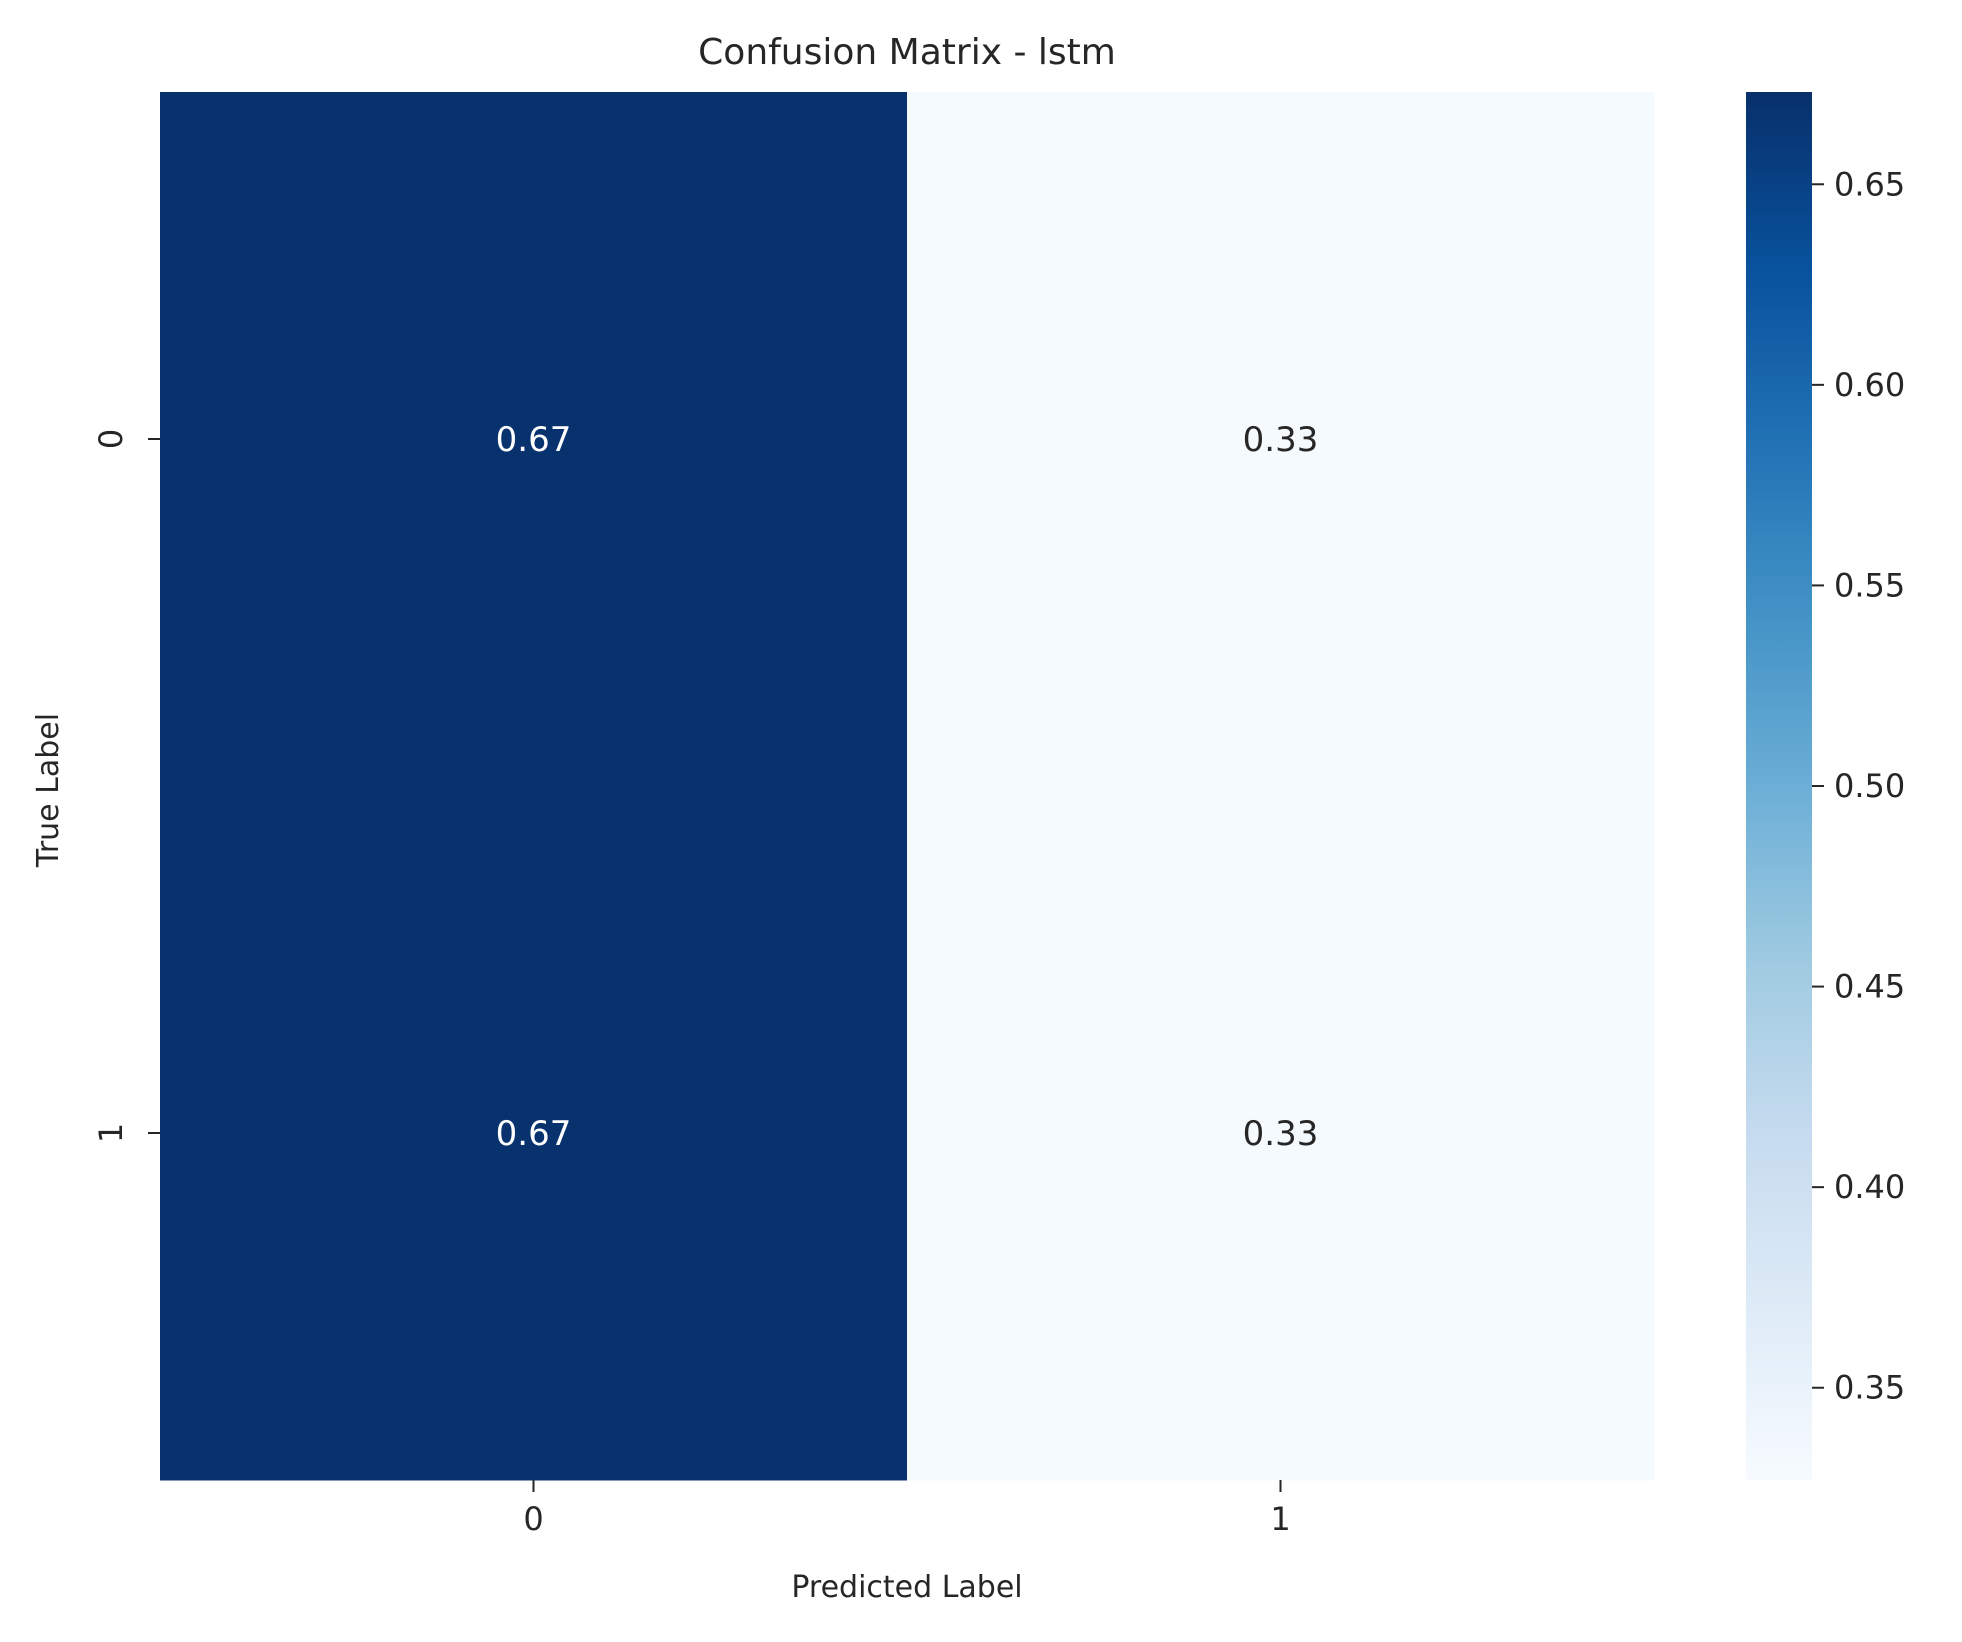 The width and height of the screenshot is (1962, 1642). Describe the element at coordinates (1869, 1388) in the screenshot. I see `colorbar-tick-label-0: 0.35` at that location.